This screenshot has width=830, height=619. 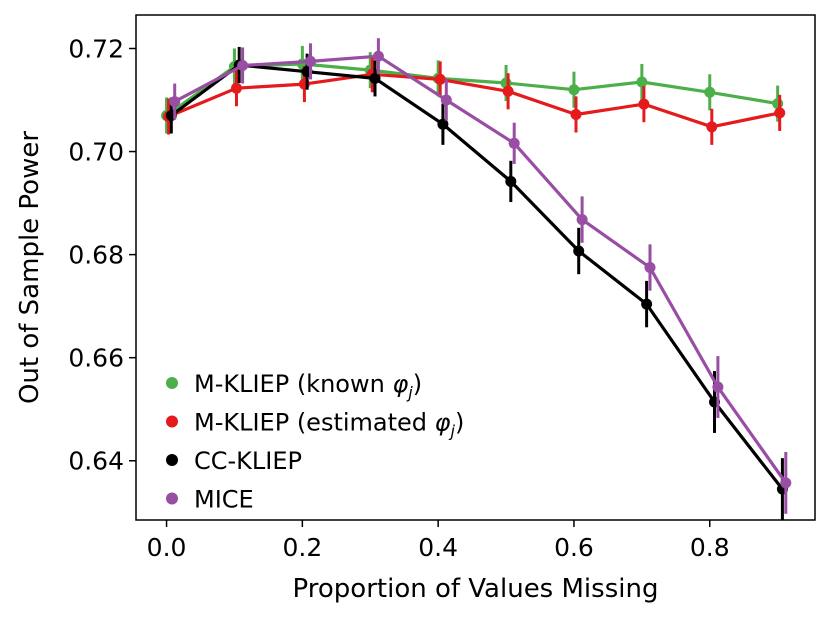 What do you see at coordinates (96, 461) in the screenshot?
I see `y-tick-label: 0.64` at bounding box center [96, 461].